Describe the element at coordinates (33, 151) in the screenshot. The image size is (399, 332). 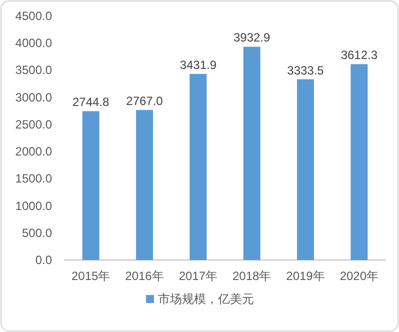
I see `y-tick-label: 2000.0` at that location.